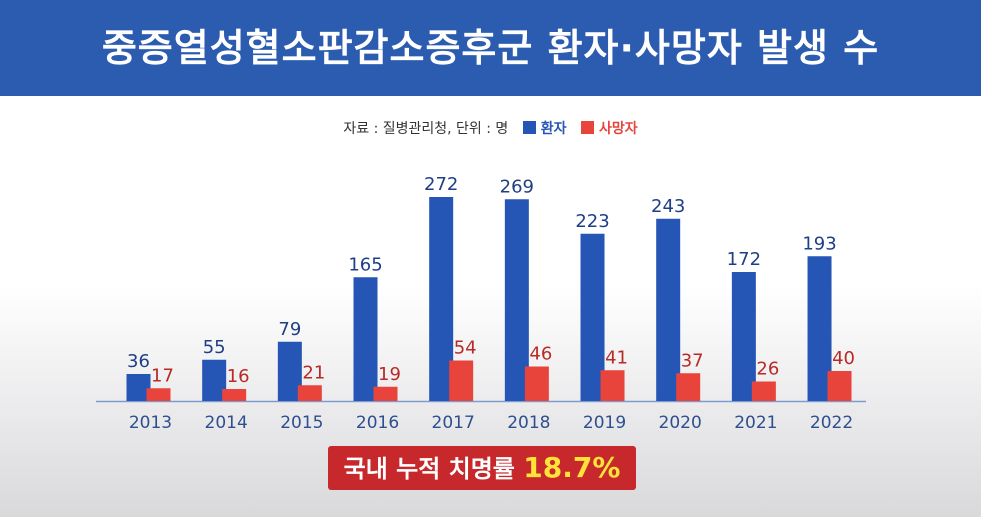  What do you see at coordinates (763, 391) in the screenshot?
I see `bar-deaths-2021` at bounding box center [763, 391].